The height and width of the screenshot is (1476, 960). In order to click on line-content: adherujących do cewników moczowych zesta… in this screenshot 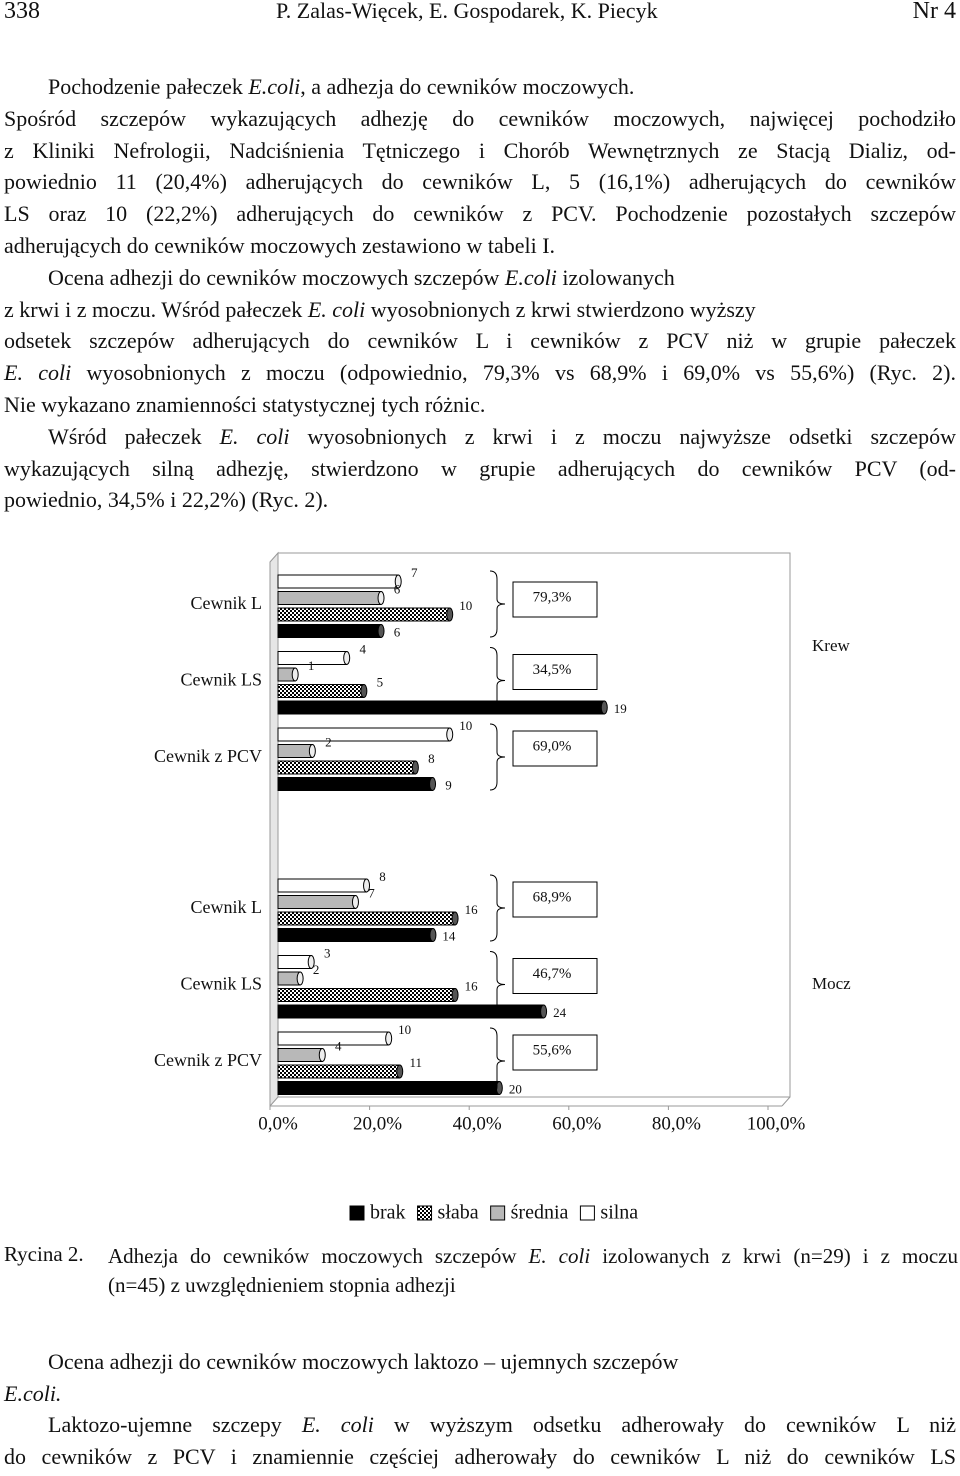, I will do `click(279, 245)`.